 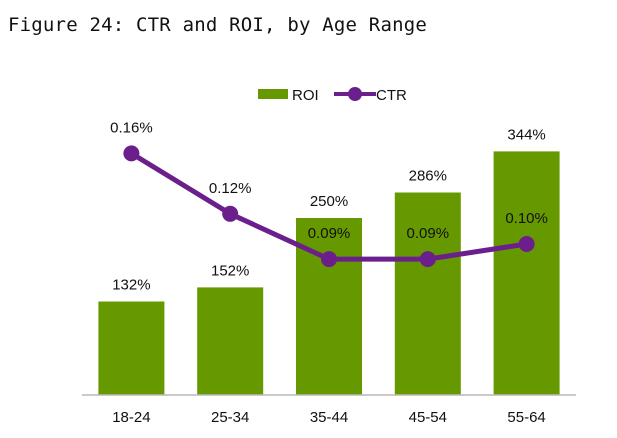 I want to click on x-tick-label: 18-24, so click(x=131, y=417).